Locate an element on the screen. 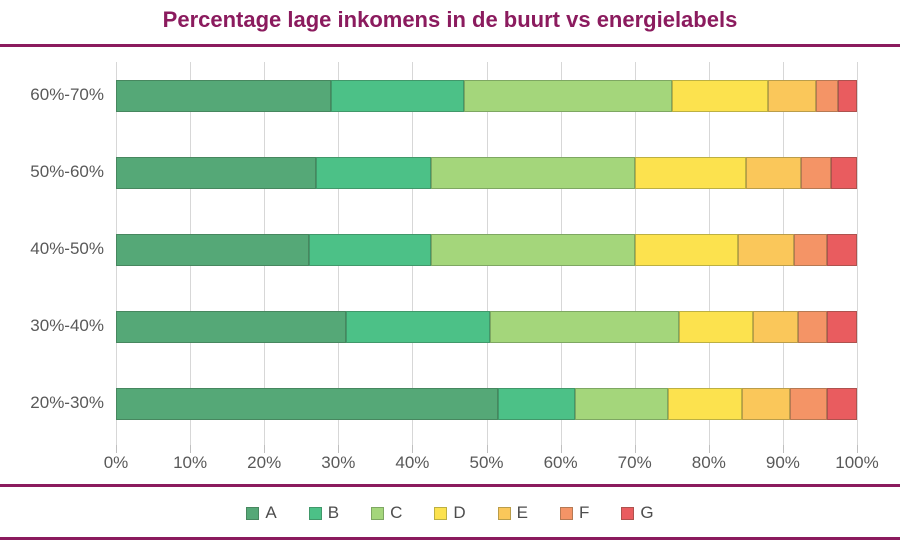  legend-label: A is located at coordinates (271, 512).